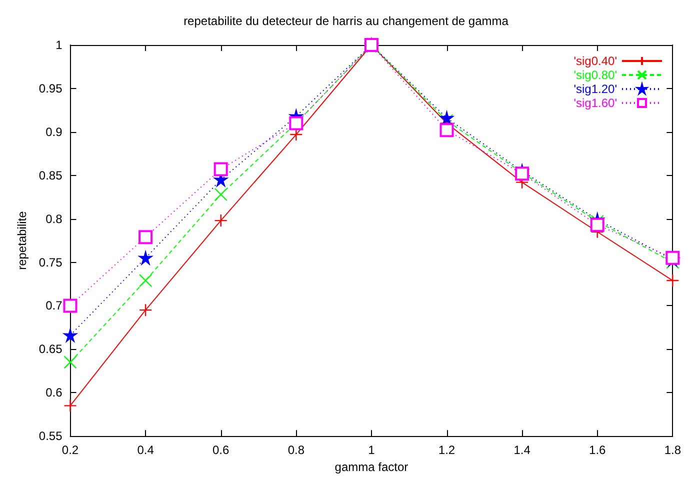  I want to click on x-tick-label: 1, so click(372, 450).